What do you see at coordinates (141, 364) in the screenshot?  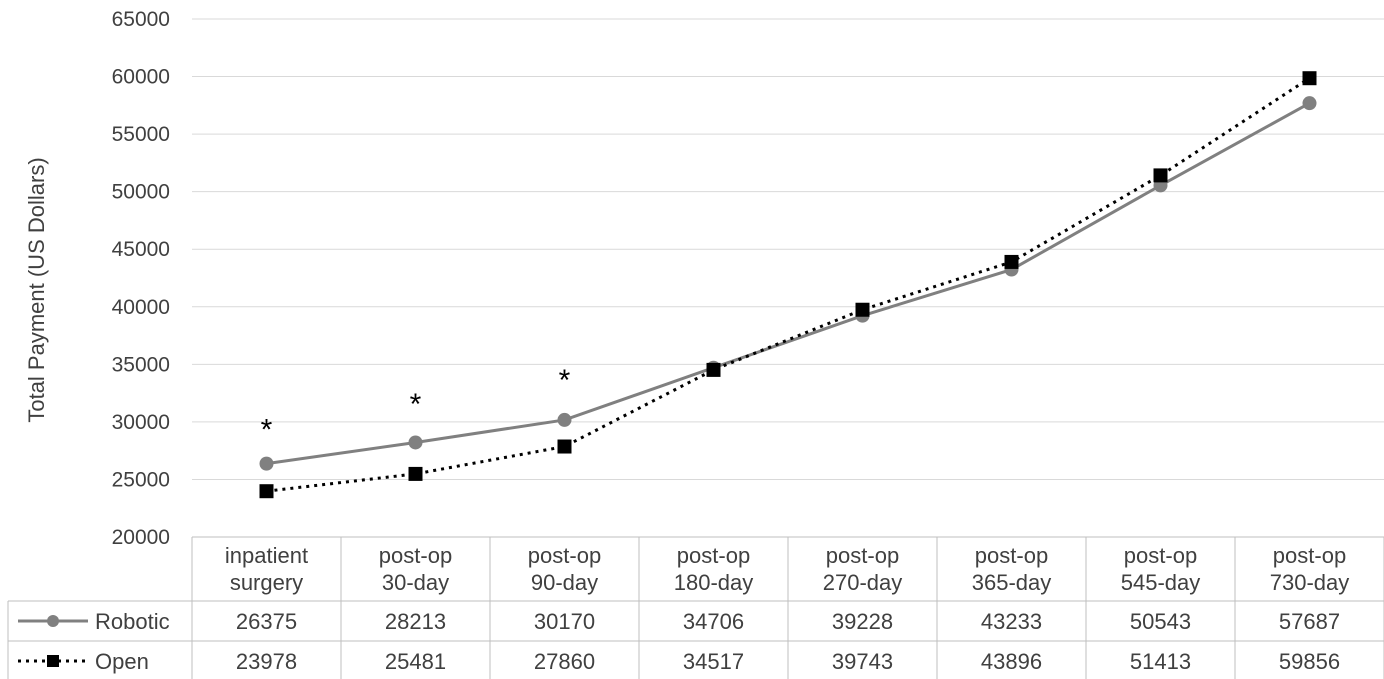 I see `y-tick-label: 35000` at bounding box center [141, 364].